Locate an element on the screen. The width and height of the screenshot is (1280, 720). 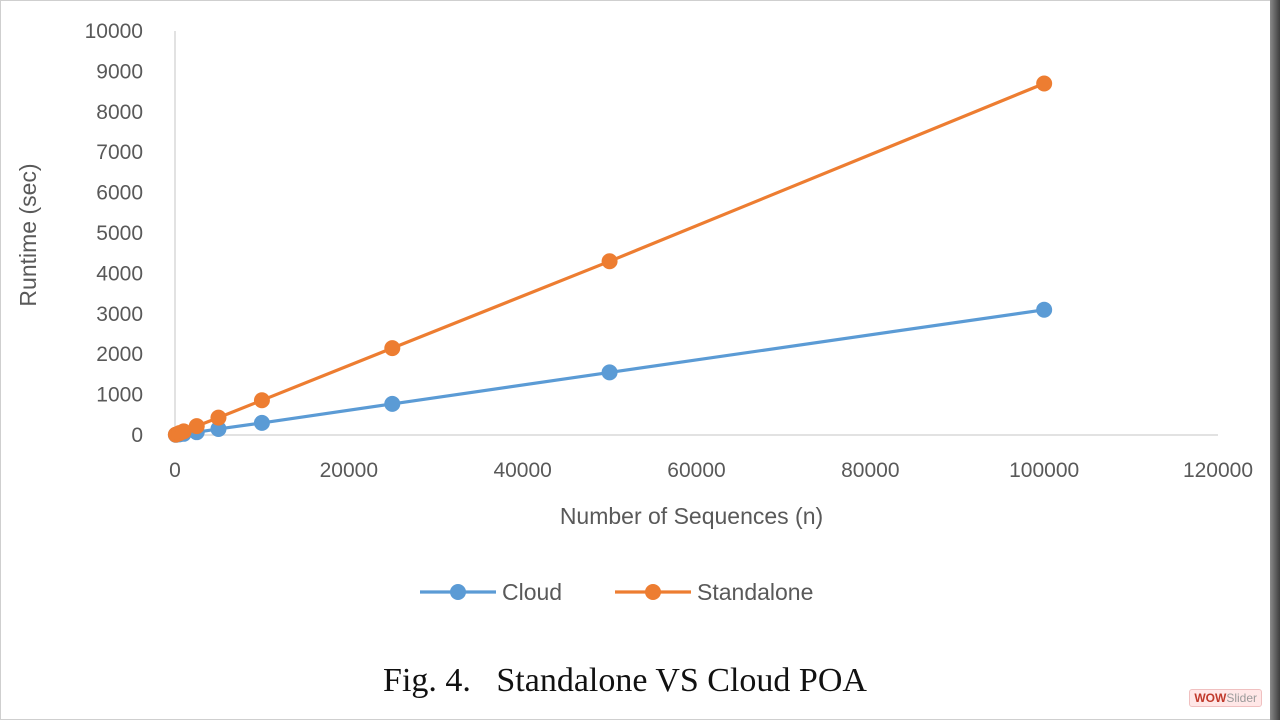
x-tick-label: 40000 is located at coordinates (522, 470).